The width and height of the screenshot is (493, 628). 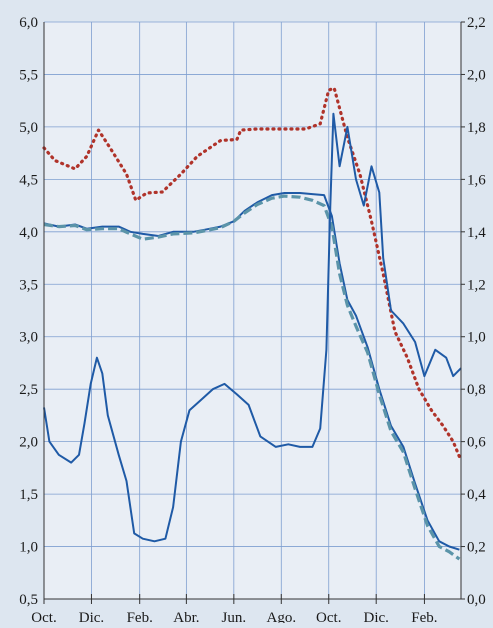 What do you see at coordinates (476, 600) in the screenshot?
I see `right-tick-label: 0,0` at bounding box center [476, 600].